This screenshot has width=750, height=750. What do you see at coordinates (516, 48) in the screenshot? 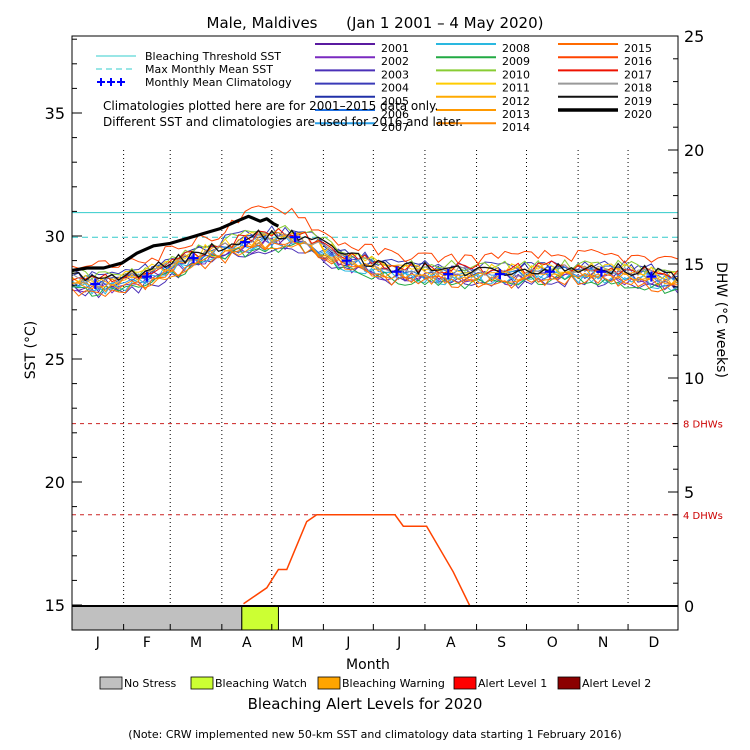
I see `legend-year-label: 2008` at bounding box center [516, 48].